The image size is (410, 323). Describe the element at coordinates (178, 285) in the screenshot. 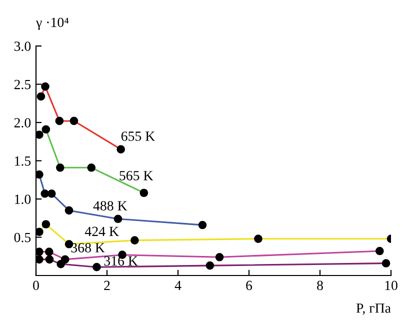

I see `x-tick-label: 4` at that location.